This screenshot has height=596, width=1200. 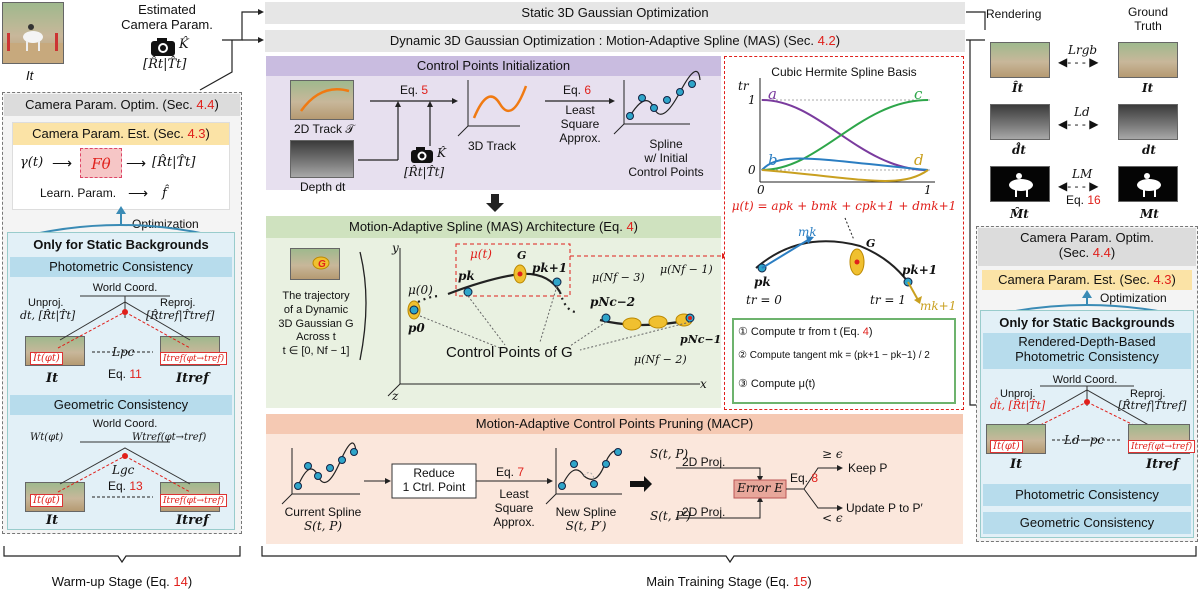 What do you see at coordinates (1148, 19) in the screenshot?
I see `right-ground-truth: Ground Truth` at bounding box center [1148, 19].